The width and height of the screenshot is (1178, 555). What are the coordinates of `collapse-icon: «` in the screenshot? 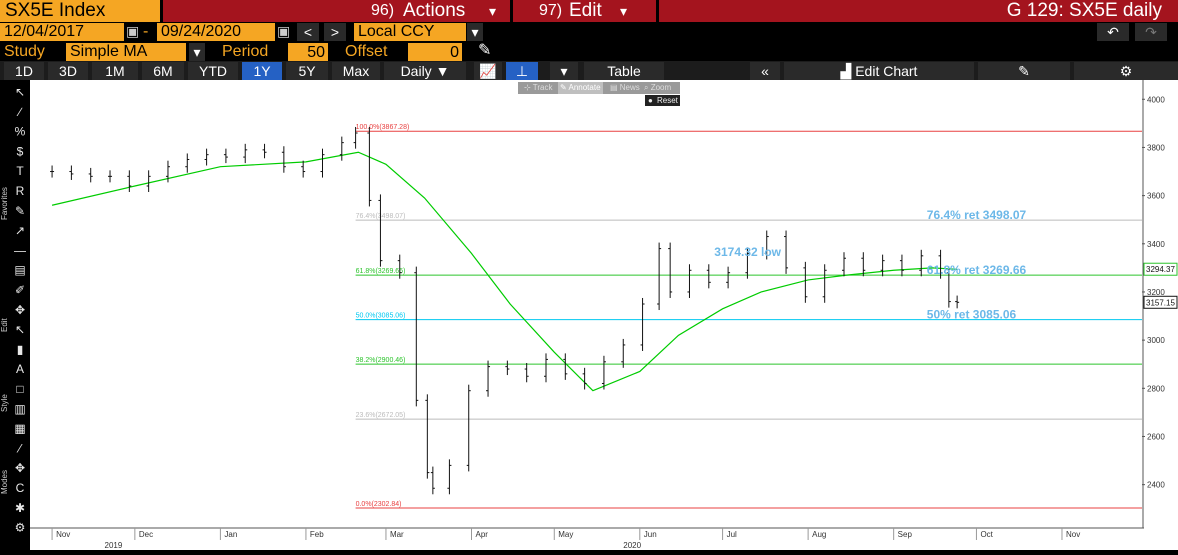 It's located at (765, 71).